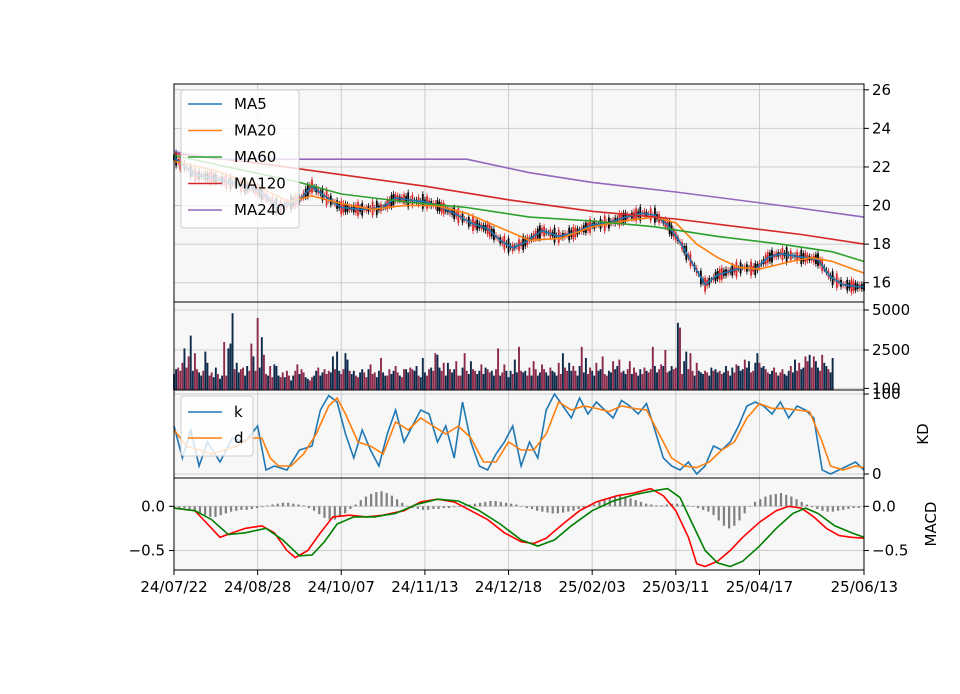  Describe the element at coordinates (884, 506) in the screenshot. I see `y-tick-label: 0.0` at that location.